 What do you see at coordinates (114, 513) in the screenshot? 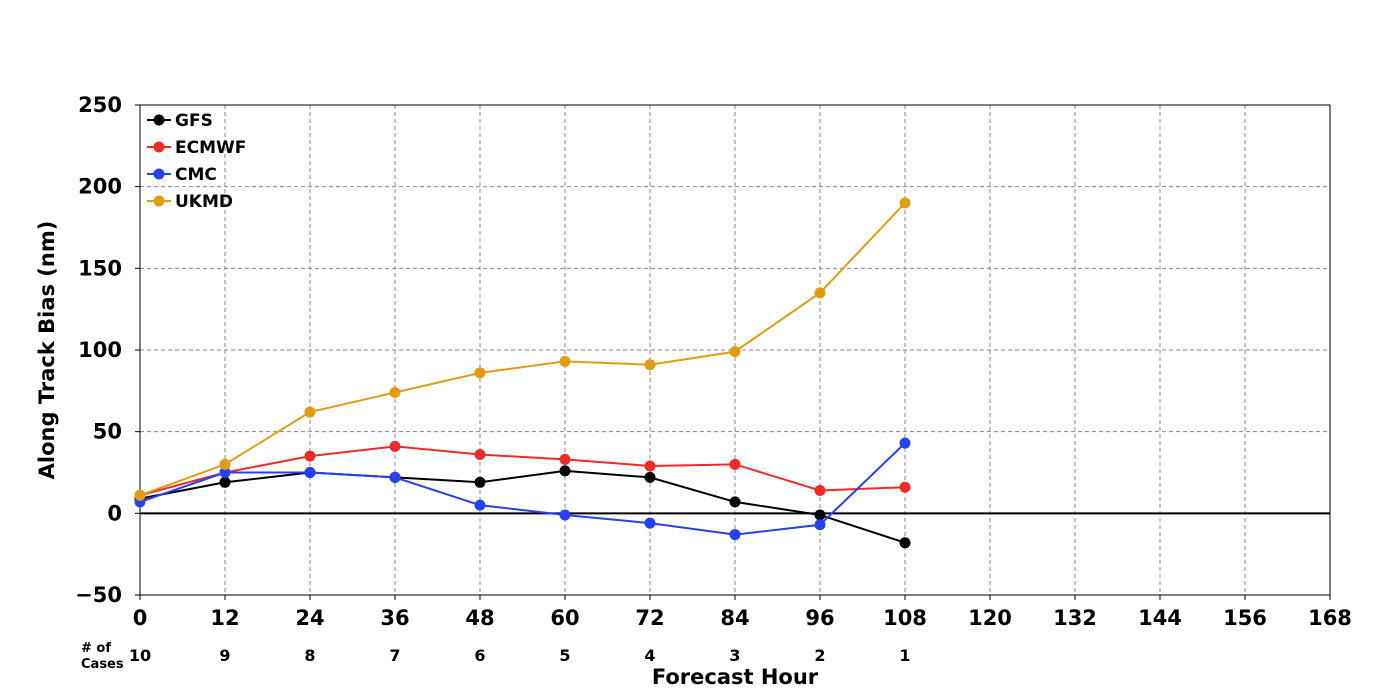
I see `y-tick-label: 0` at bounding box center [114, 513].